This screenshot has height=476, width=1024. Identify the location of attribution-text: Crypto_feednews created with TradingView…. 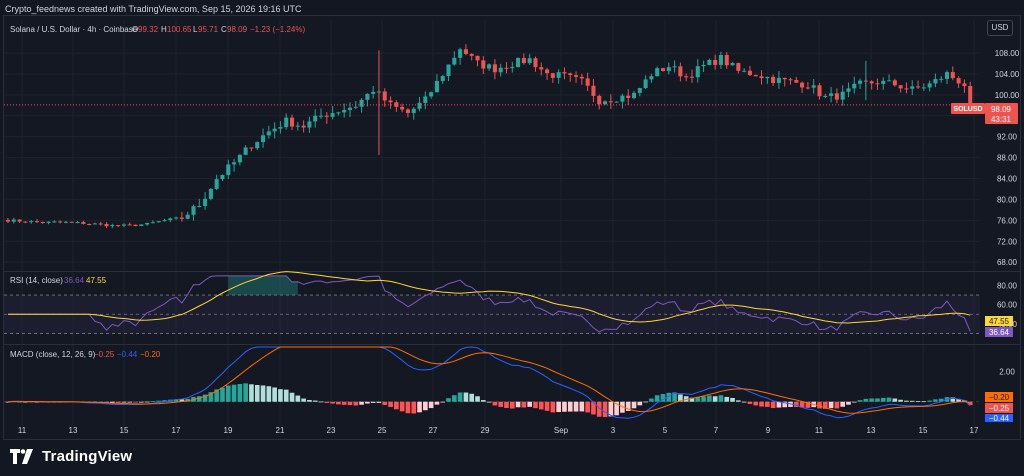
(153, 9).